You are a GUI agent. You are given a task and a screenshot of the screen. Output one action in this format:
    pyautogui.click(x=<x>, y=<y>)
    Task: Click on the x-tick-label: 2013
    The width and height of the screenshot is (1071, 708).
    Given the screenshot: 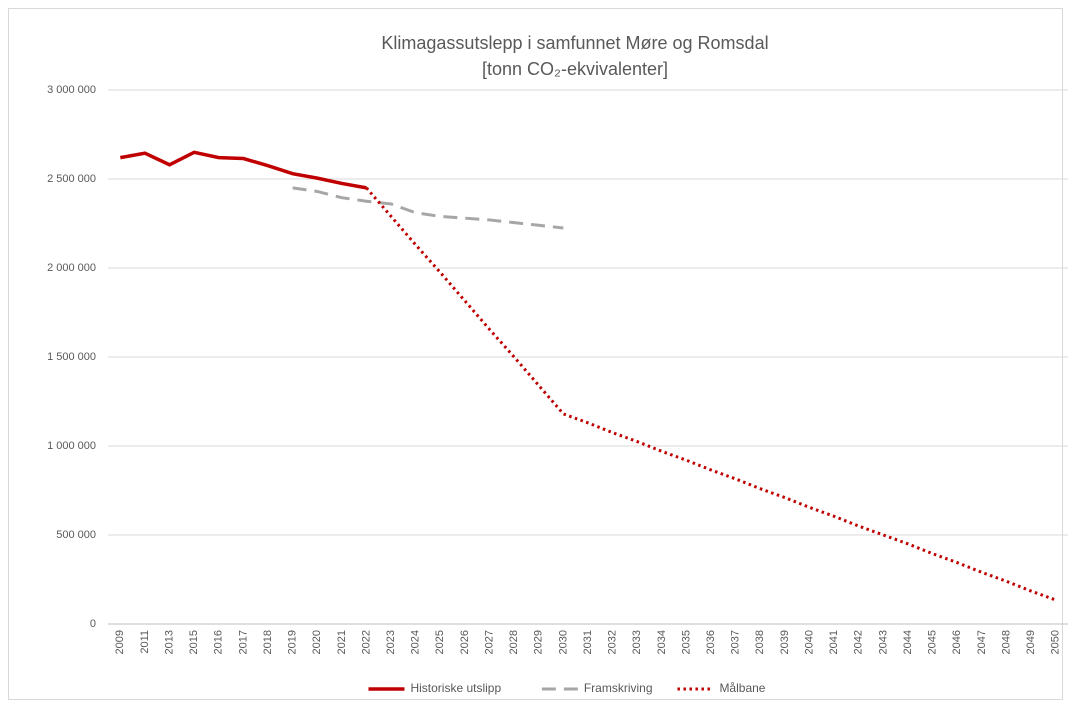 What is the action you would take?
    pyautogui.click(x=169, y=642)
    